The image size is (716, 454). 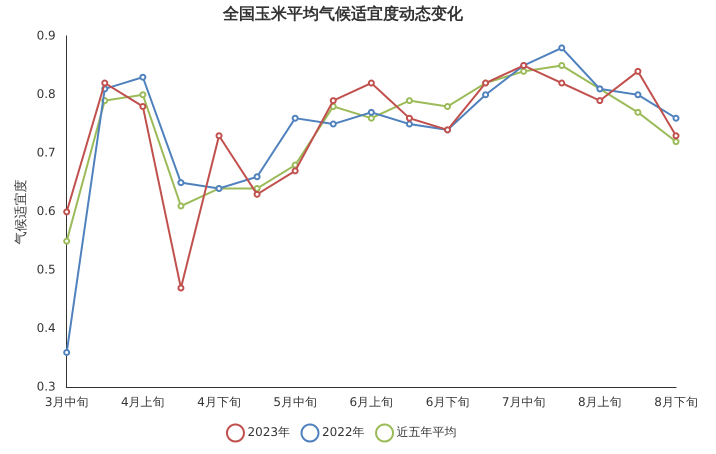 I want to click on y-tick-label: 0.7, so click(x=46, y=152).